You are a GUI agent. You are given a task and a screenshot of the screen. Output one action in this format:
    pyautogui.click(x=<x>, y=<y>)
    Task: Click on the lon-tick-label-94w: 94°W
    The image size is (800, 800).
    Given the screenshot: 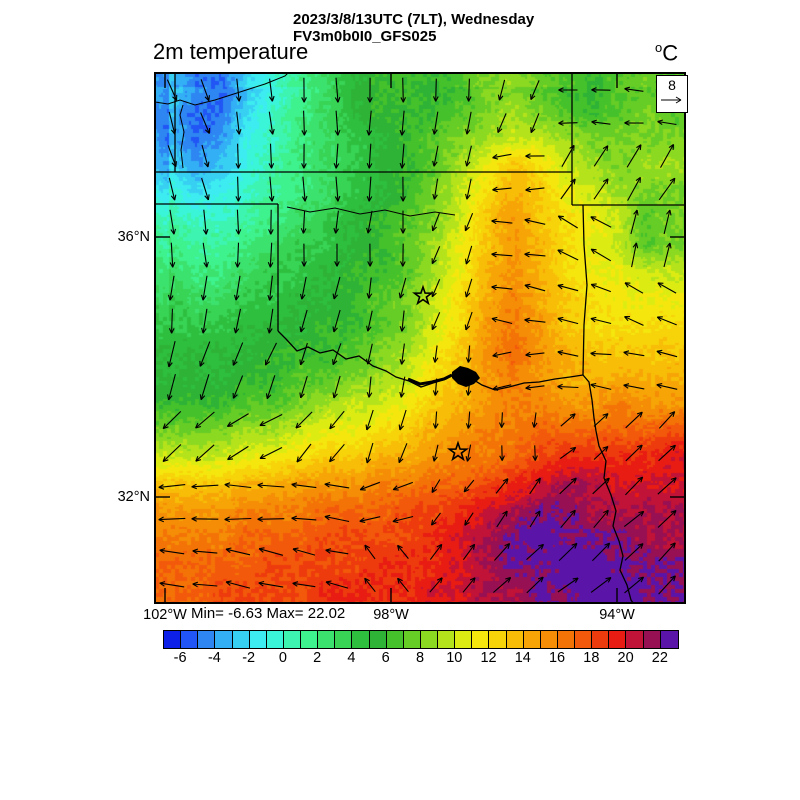 What is the action you would take?
    pyautogui.click(x=617, y=615)
    